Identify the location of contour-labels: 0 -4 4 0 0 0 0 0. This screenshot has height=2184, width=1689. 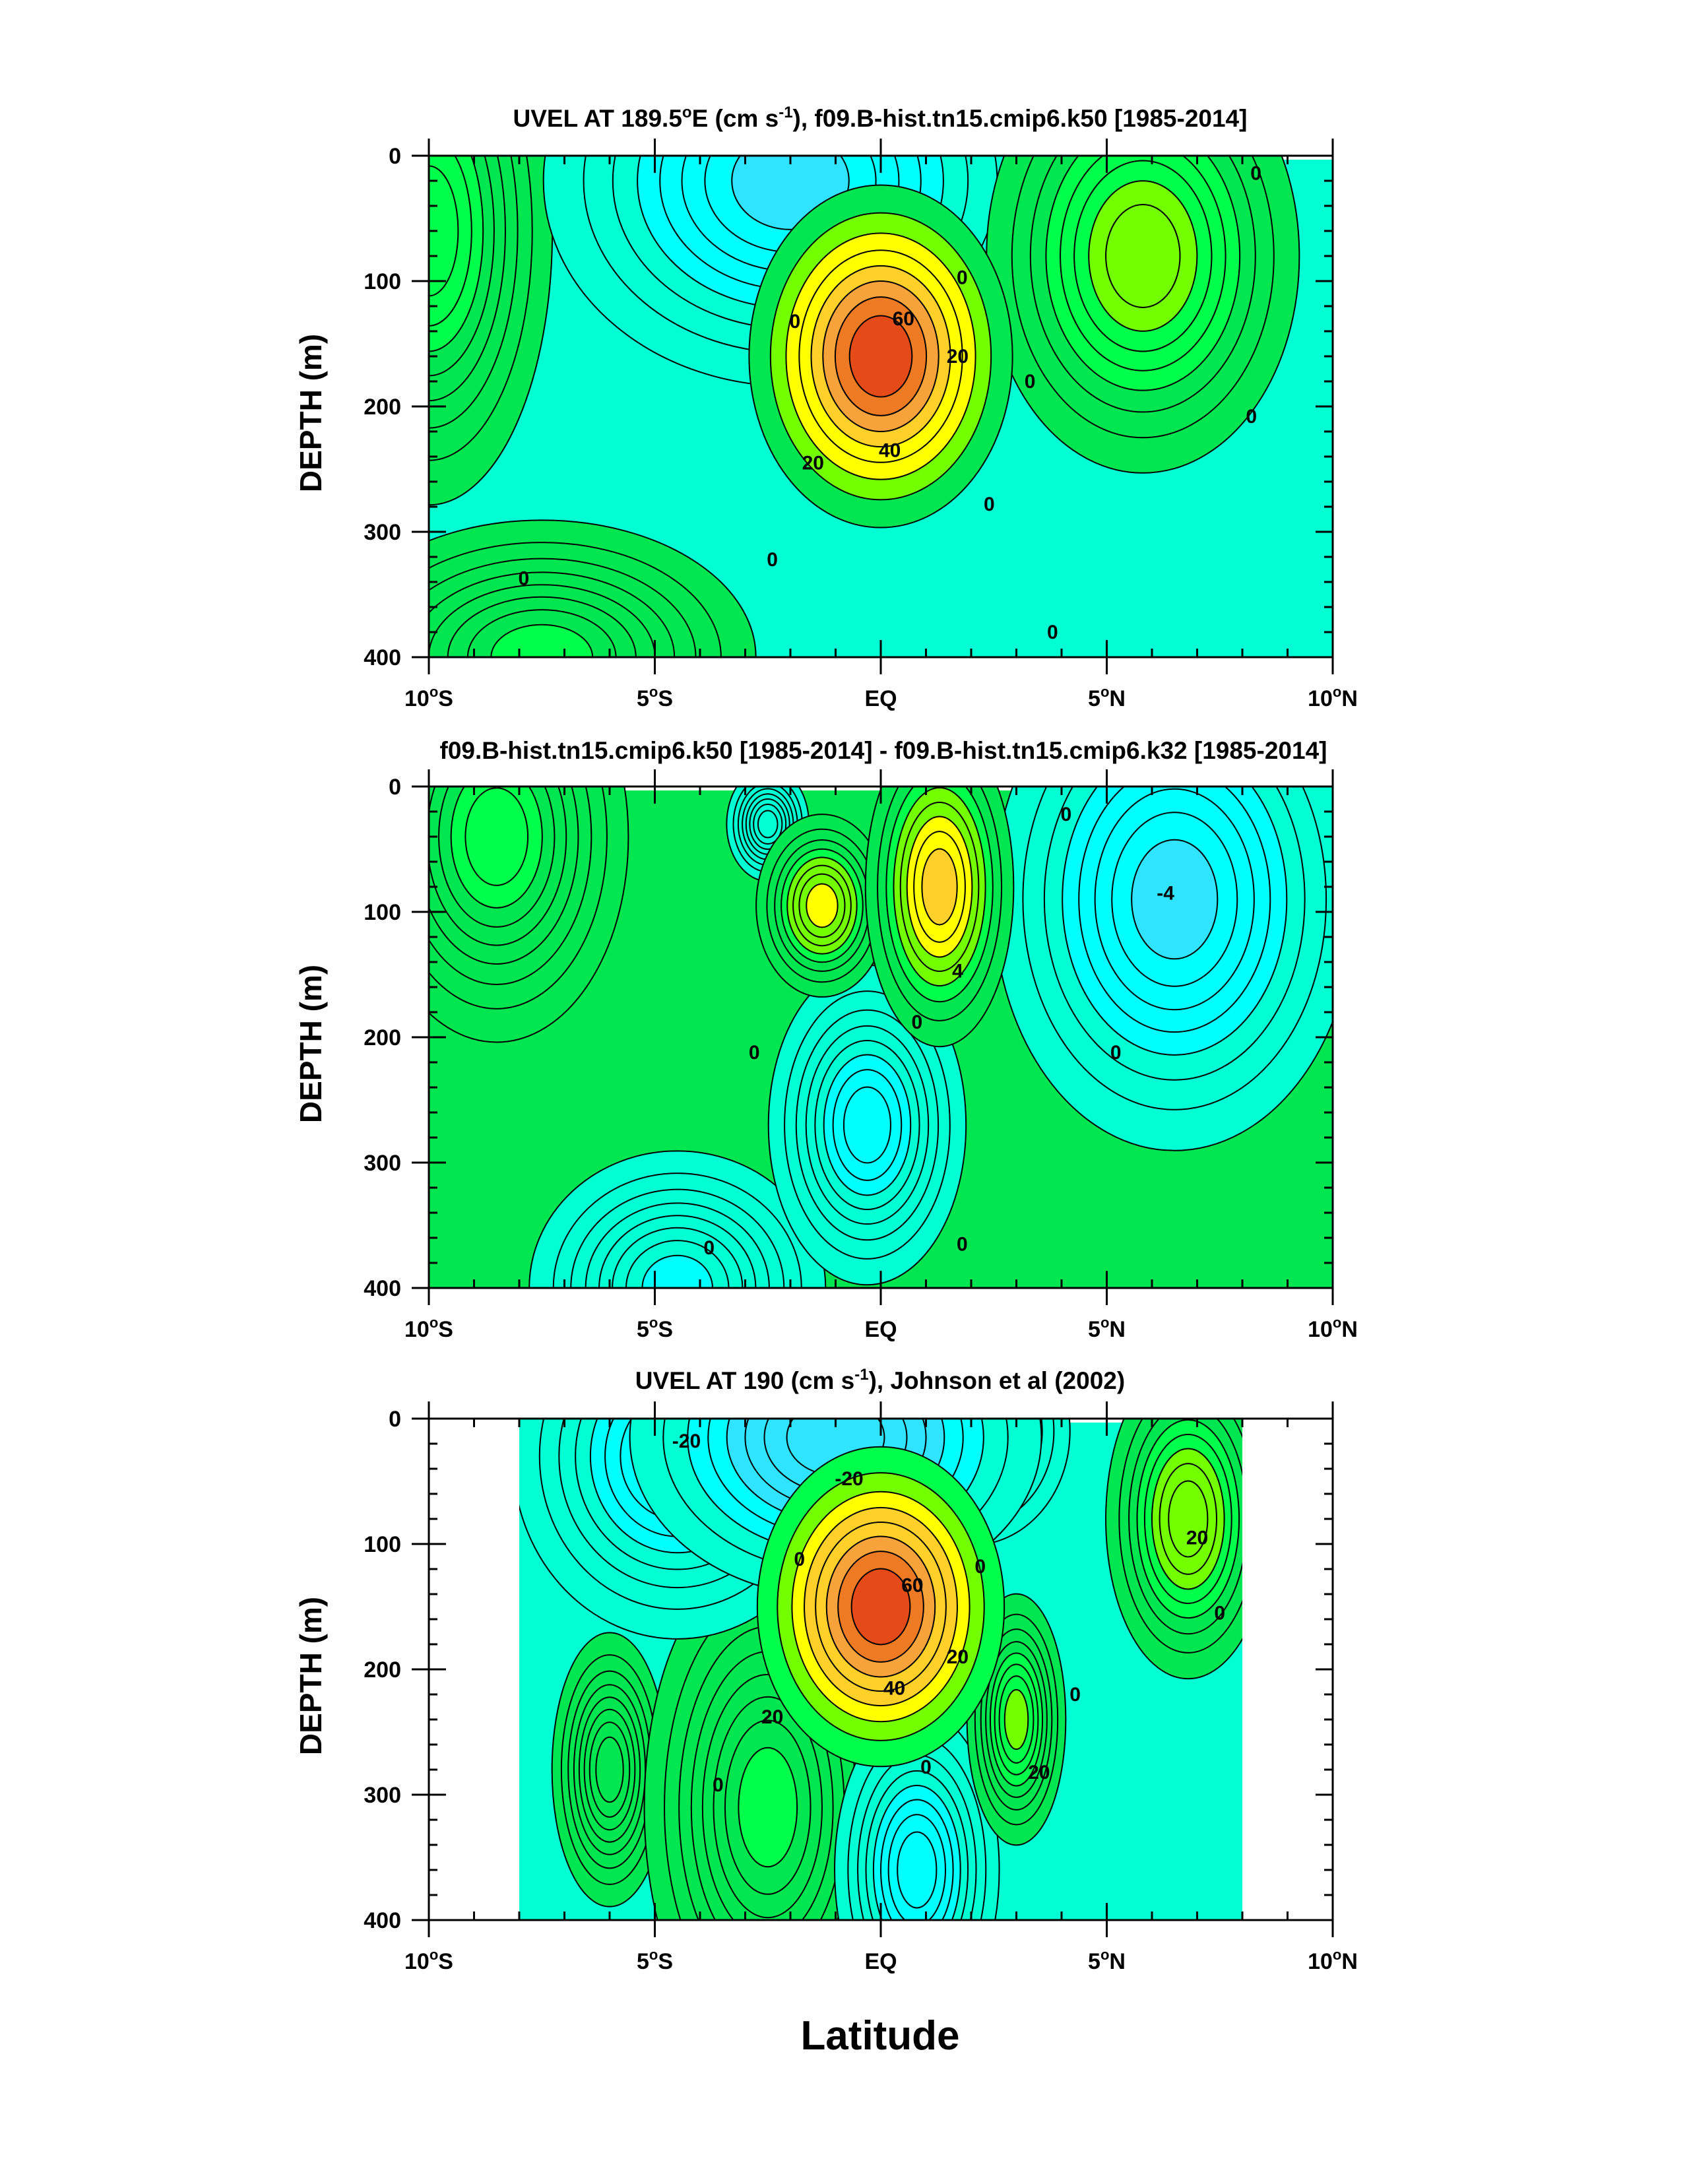
(938, 1031).